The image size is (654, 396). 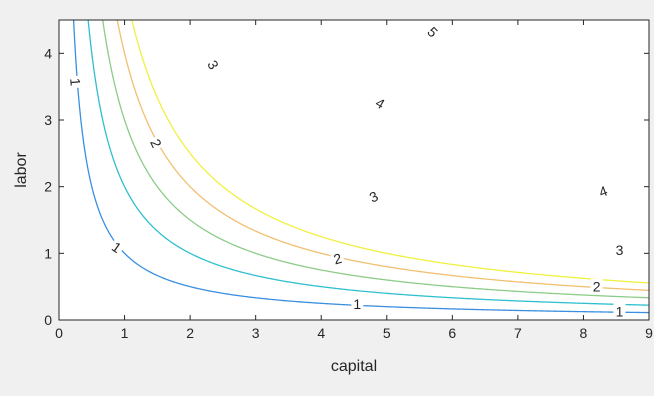 I want to click on contour-label-level-2-0: 2, so click(x=156, y=143).